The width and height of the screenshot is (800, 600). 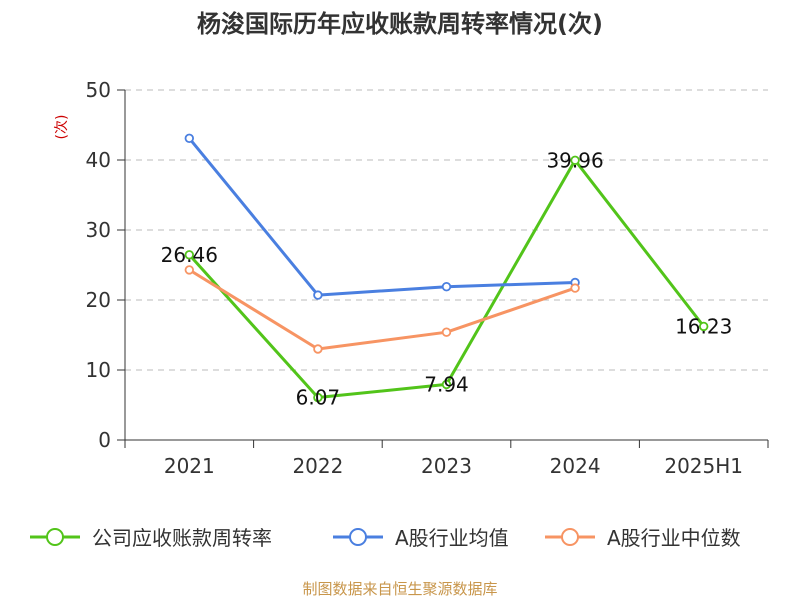 I want to click on data-label: 39.96, so click(x=574, y=160).